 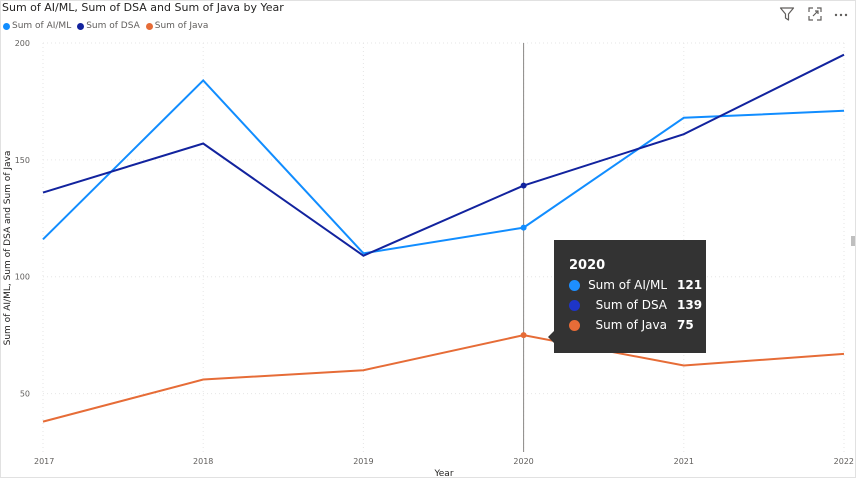 I want to click on tooltip-header: 2020, so click(x=587, y=265).